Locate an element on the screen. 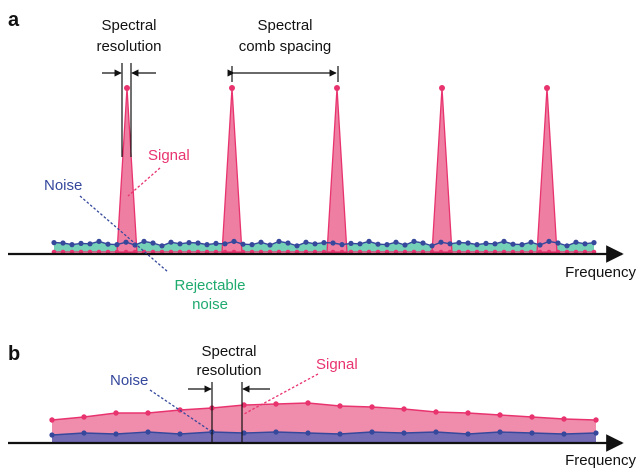 The width and height of the screenshot is (640, 468). panel-b-signal-label: Signal is located at coordinates (337, 364).